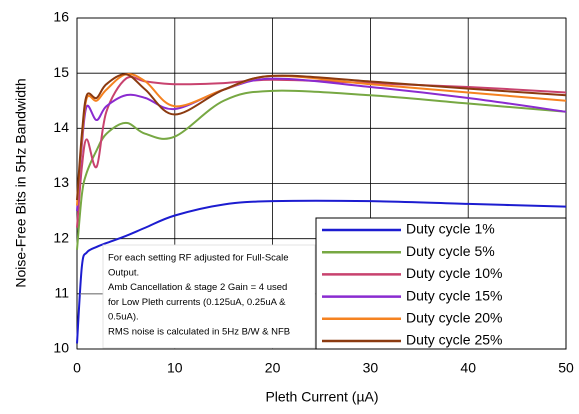 The image size is (579, 414). What do you see at coordinates (175, 368) in the screenshot?
I see `x-tick-label: 10` at bounding box center [175, 368].